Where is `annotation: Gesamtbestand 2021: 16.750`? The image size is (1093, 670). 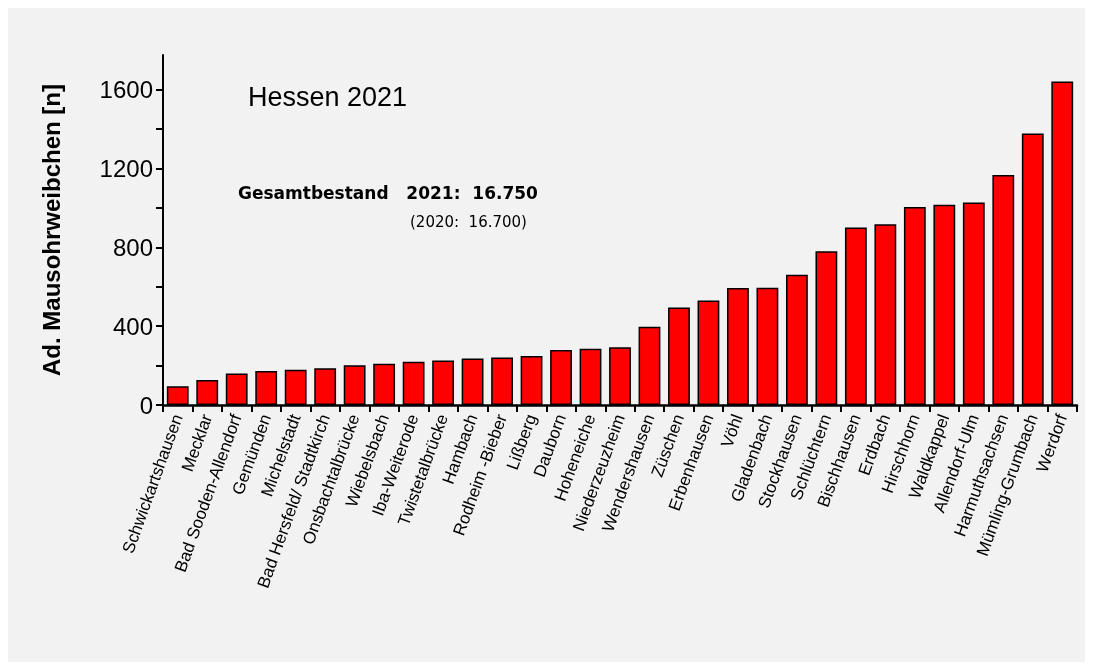
annotation: Gesamtbestand 2021: 16.750 is located at coordinates (388, 192).